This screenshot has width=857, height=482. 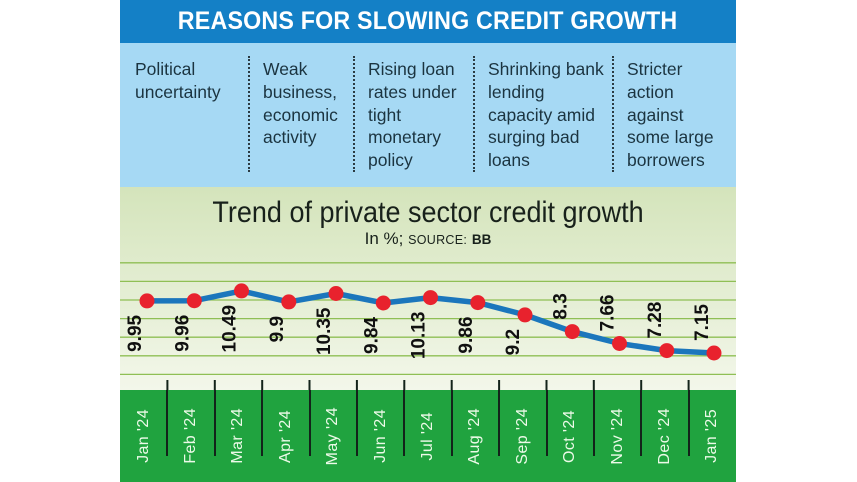 I want to click on data-label: 9.84, so click(x=371, y=335).